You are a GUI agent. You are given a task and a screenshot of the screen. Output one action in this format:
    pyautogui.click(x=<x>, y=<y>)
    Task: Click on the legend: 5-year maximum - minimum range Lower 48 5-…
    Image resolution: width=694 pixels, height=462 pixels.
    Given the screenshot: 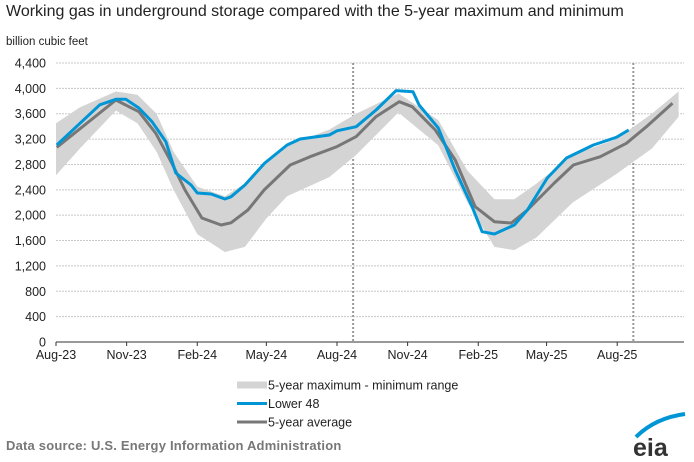 What is the action you would take?
    pyautogui.click(x=347, y=404)
    